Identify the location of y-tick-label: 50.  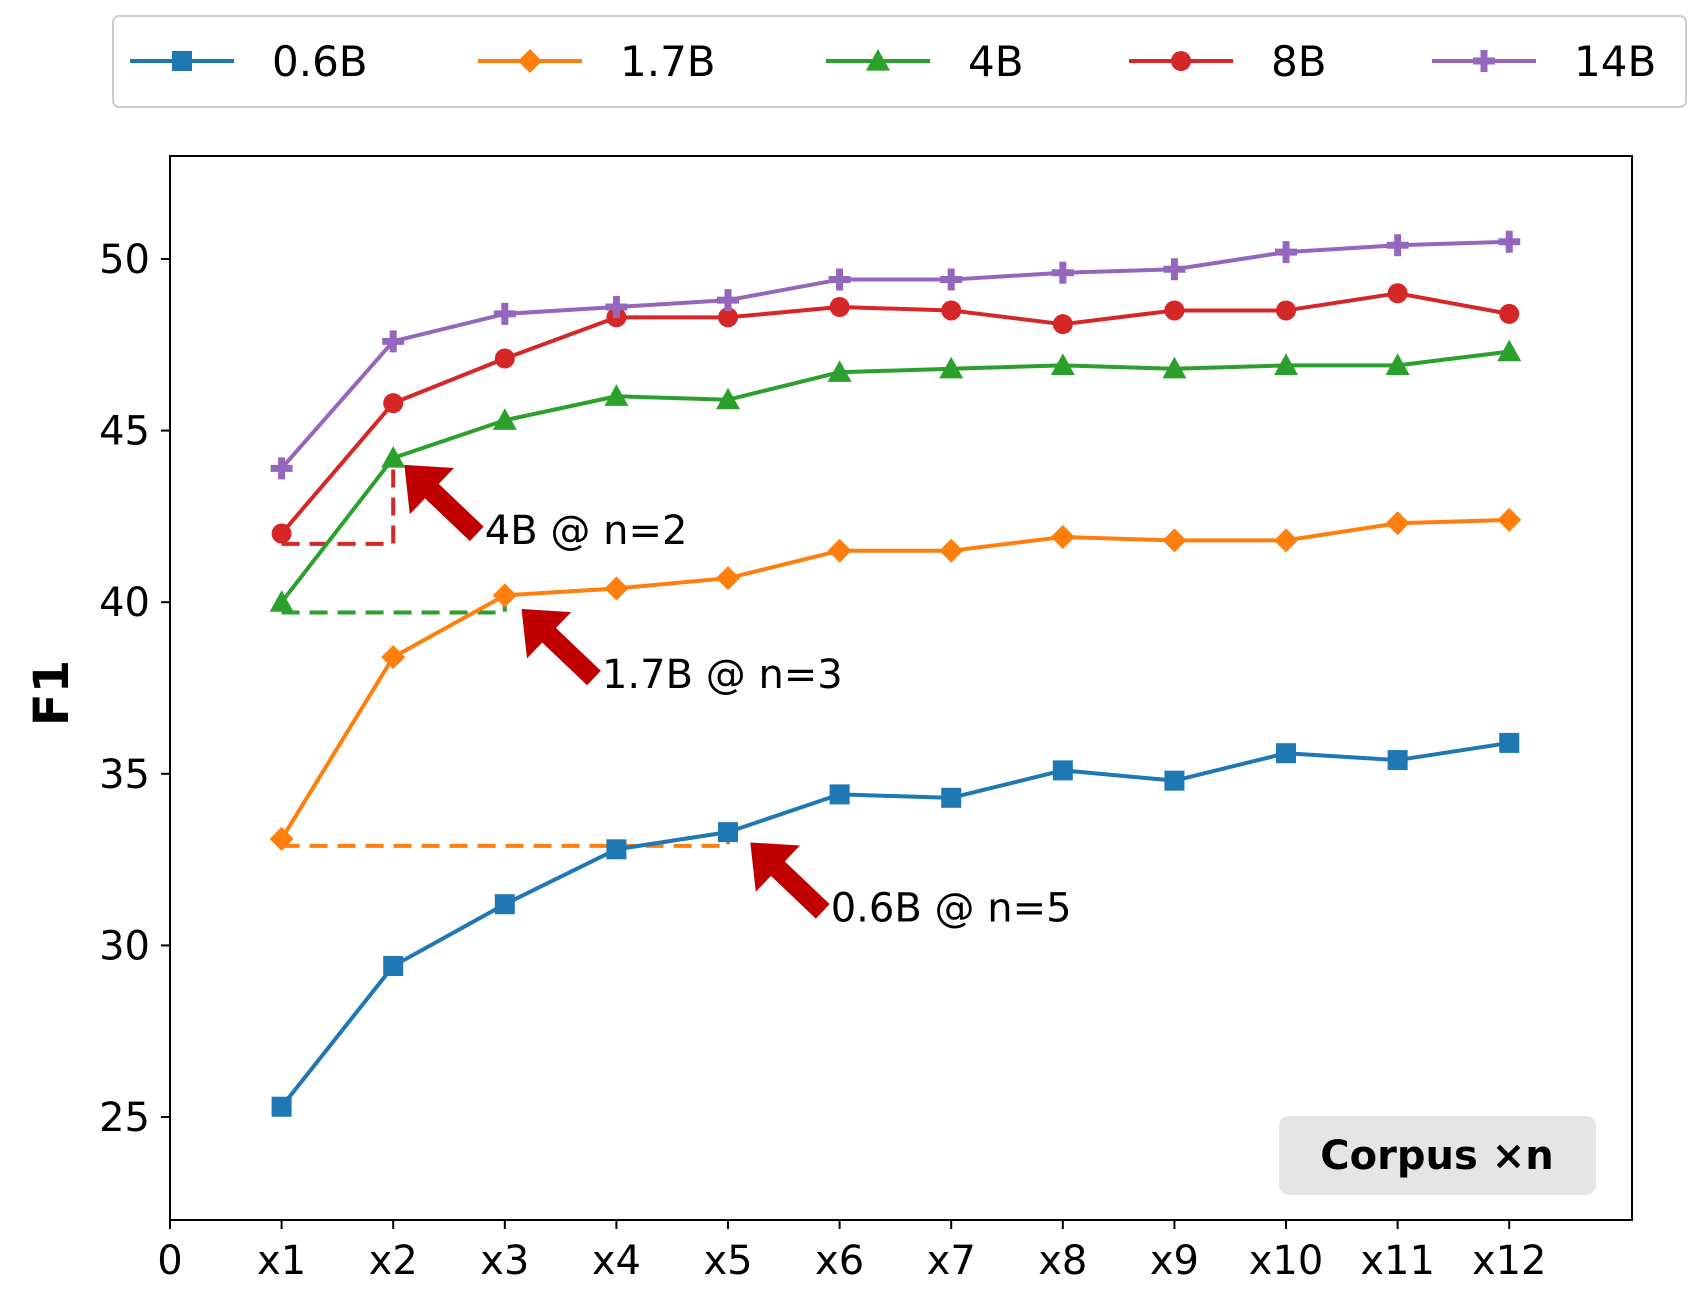
(124, 260).